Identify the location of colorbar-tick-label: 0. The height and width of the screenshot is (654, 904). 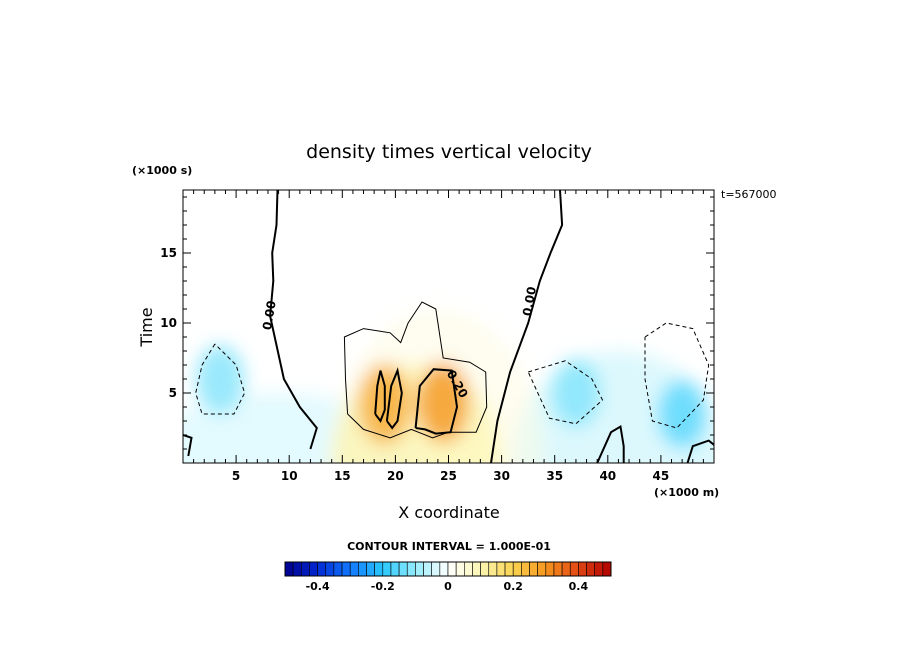
(448, 586).